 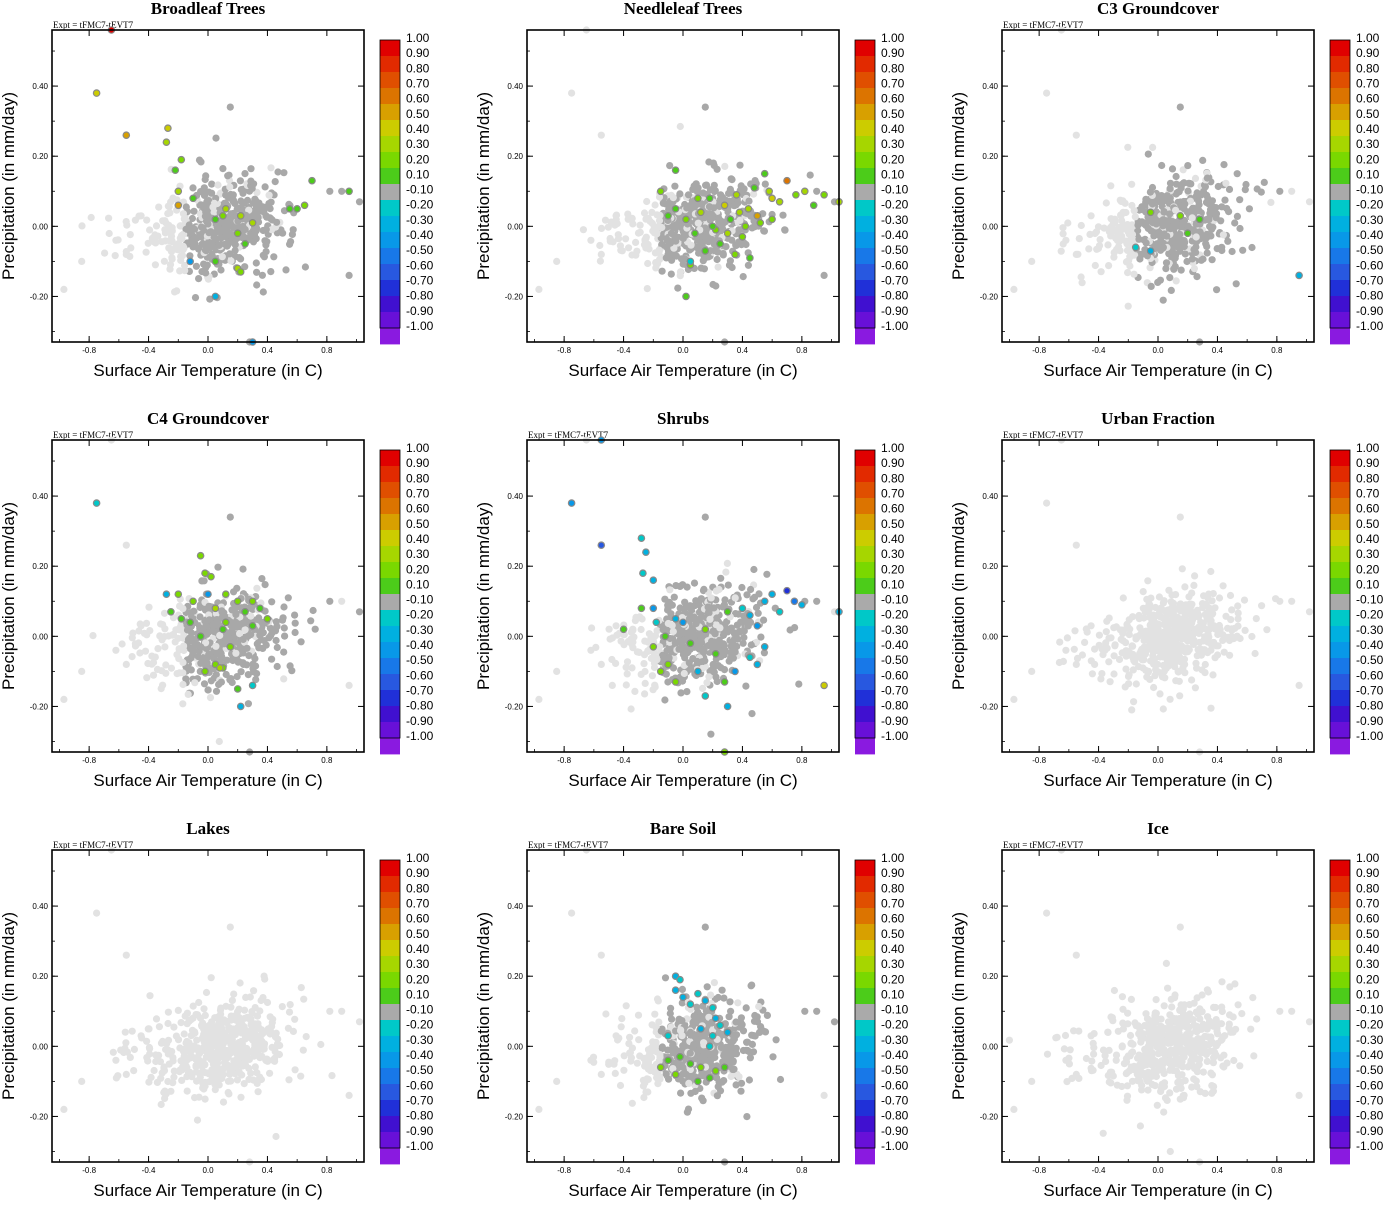 What do you see at coordinates (208, 1170) in the screenshot?
I see `x-tick-label: 0.0` at bounding box center [208, 1170].